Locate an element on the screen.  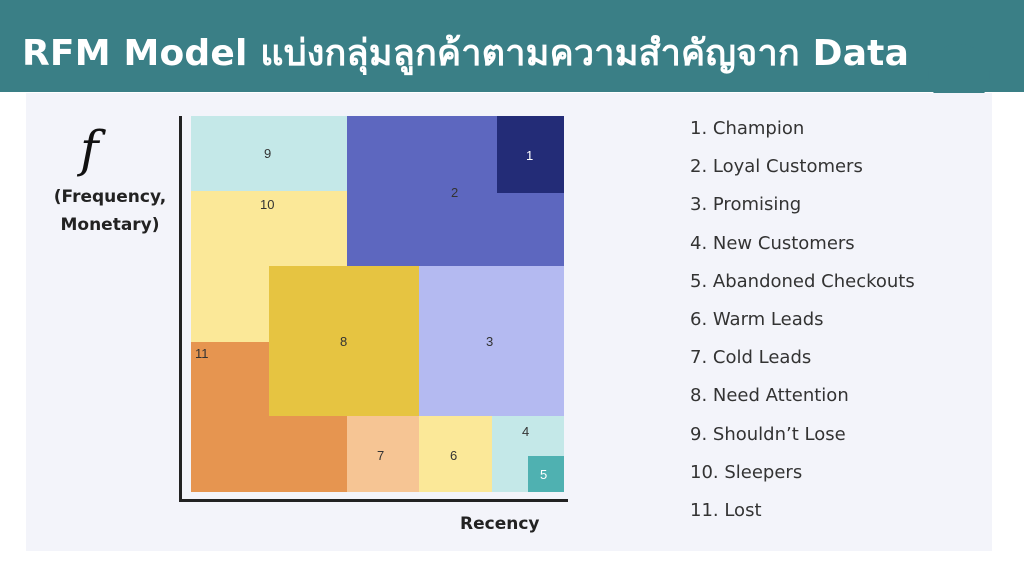
segment-8-tile is located at coordinates (344, 341).